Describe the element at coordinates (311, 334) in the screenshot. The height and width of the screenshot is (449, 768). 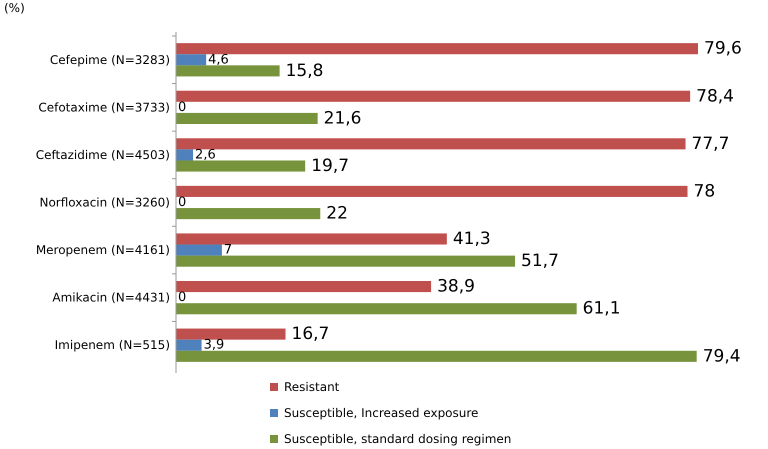
I see `data-label: 16,7` at that location.